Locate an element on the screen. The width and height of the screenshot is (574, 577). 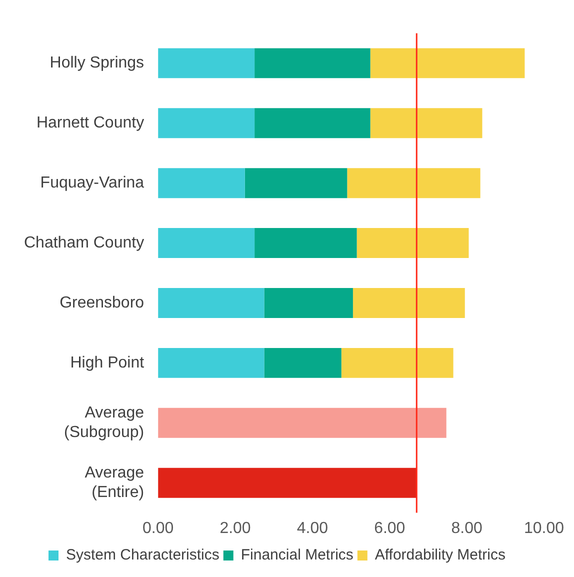
legend-label: Affordability Metrics is located at coordinates (440, 555).